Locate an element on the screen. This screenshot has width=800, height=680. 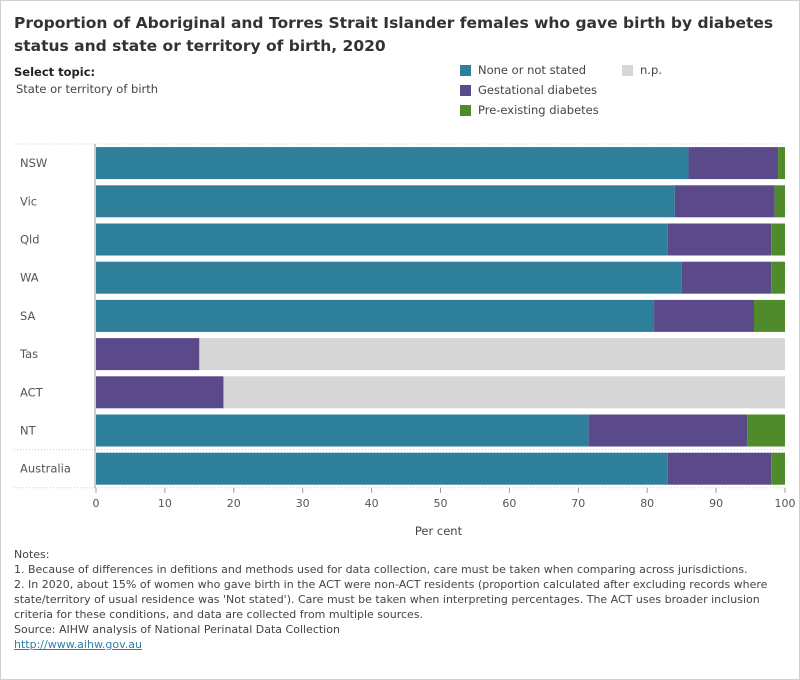
legend-swatch-preexisting is located at coordinates (465, 110).